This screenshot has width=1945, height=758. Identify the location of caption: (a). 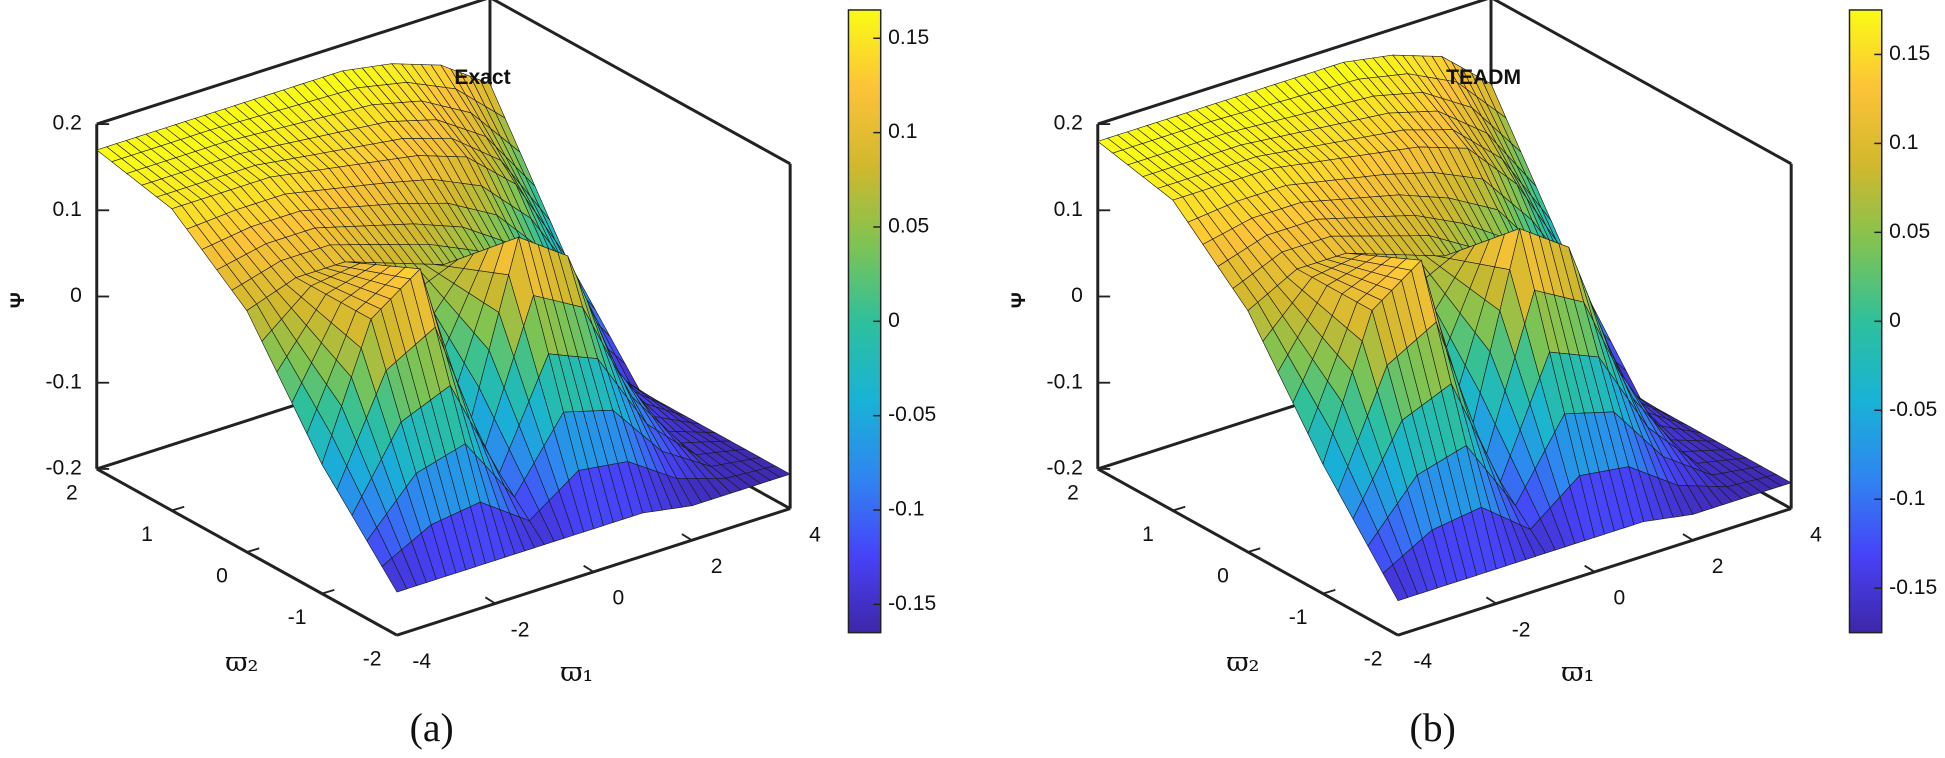
(432, 728).